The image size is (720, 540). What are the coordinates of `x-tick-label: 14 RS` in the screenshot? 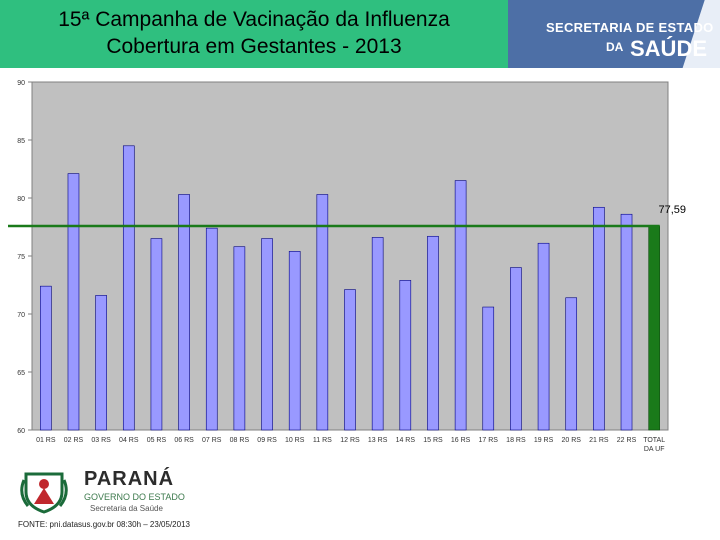 It's located at (406, 440).